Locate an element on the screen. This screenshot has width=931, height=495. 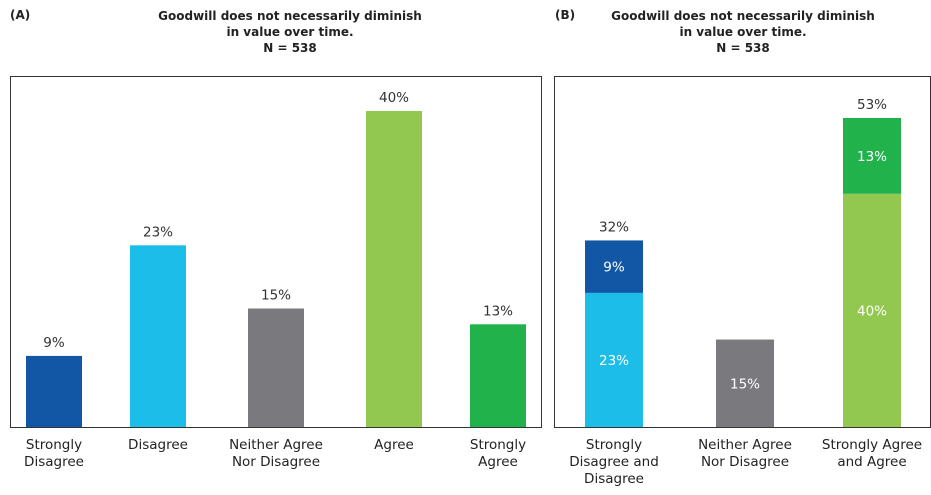
panel-a-title-line-2: in value over time. is located at coordinates (290, 32).